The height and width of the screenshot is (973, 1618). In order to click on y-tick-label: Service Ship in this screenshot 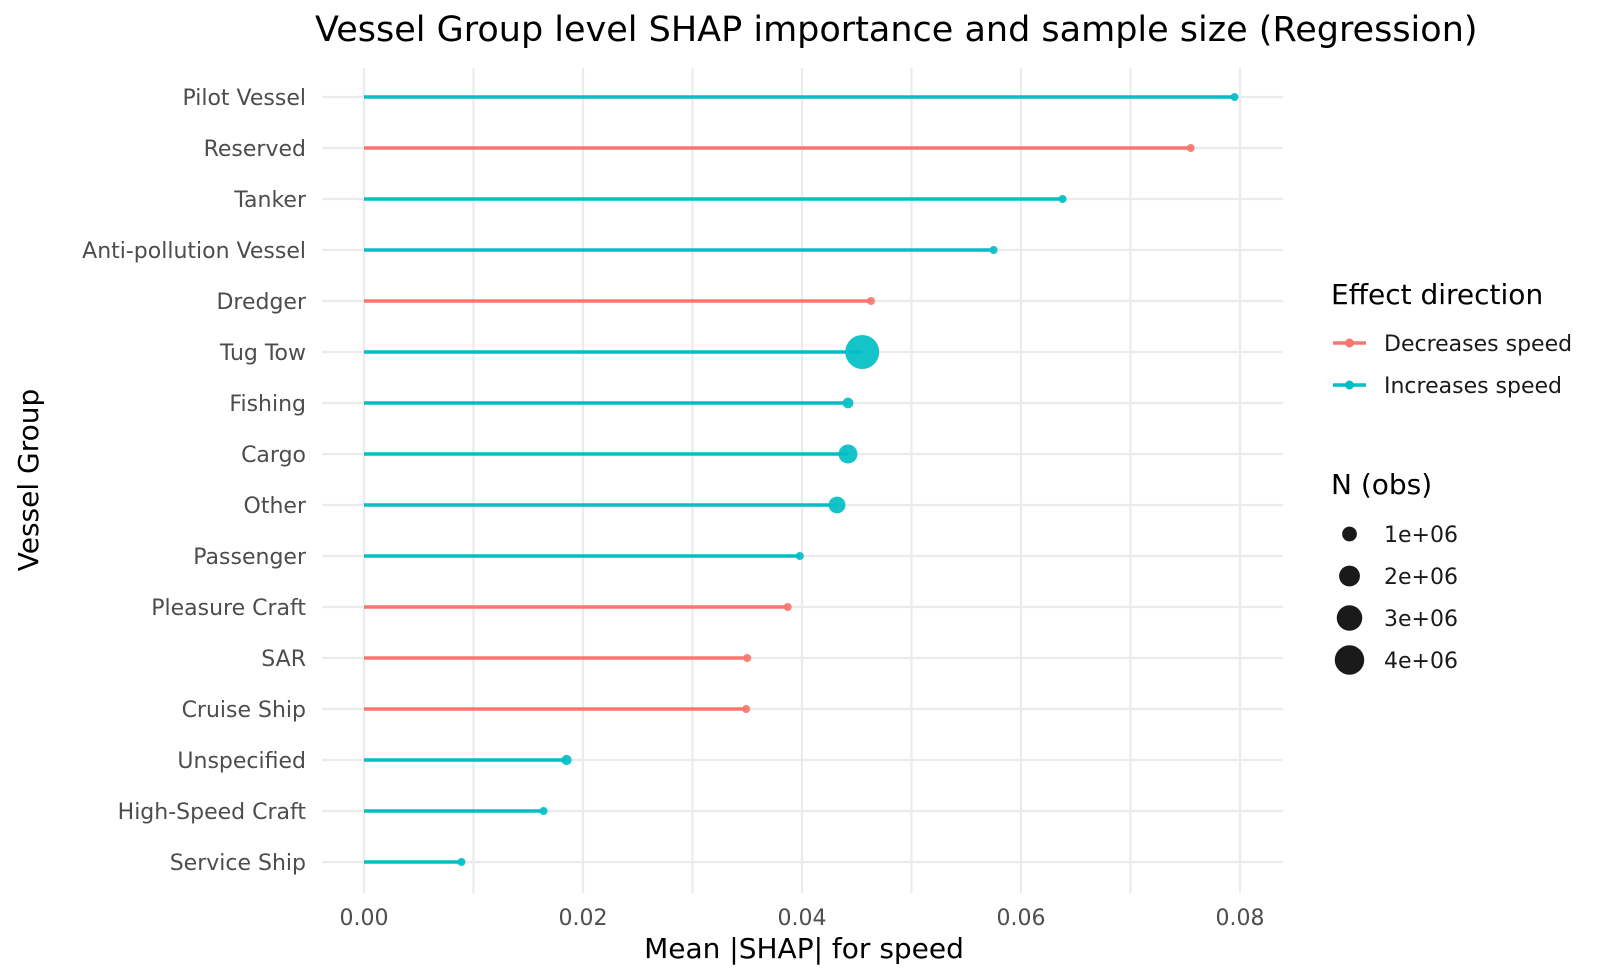, I will do `click(238, 863)`.